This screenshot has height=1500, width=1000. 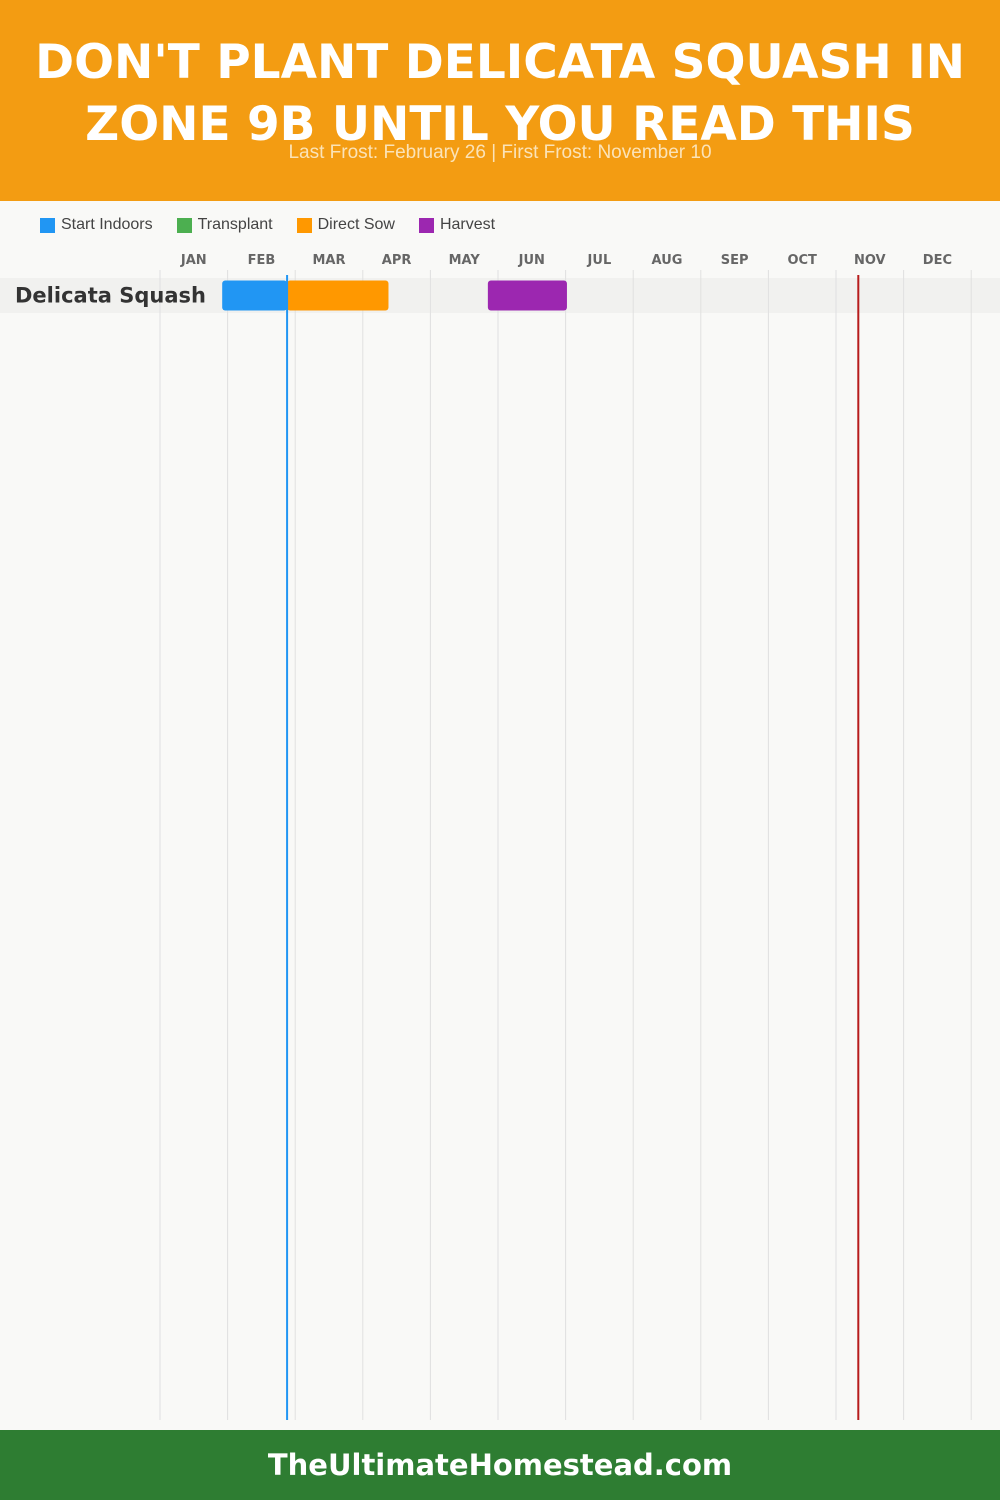 I want to click on crop-label: Delicata Squash, so click(x=110, y=296).